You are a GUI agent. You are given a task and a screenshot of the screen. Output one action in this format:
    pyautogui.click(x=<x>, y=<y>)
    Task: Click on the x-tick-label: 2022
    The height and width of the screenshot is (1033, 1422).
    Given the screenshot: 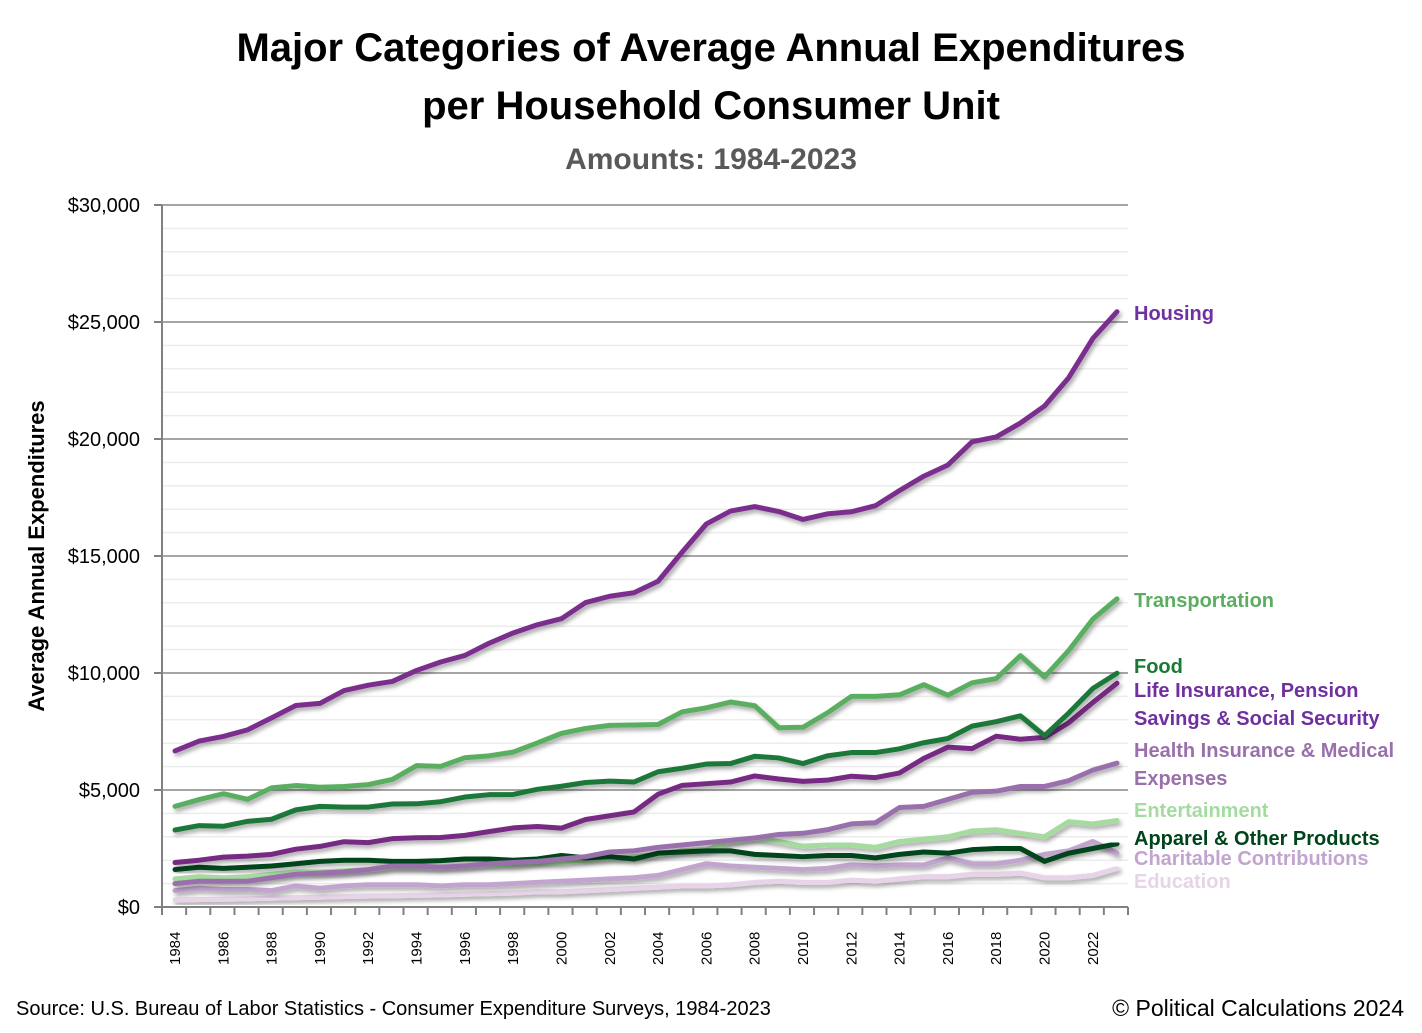 What is the action you would take?
    pyautogui.click(x=1093, y=948)
    